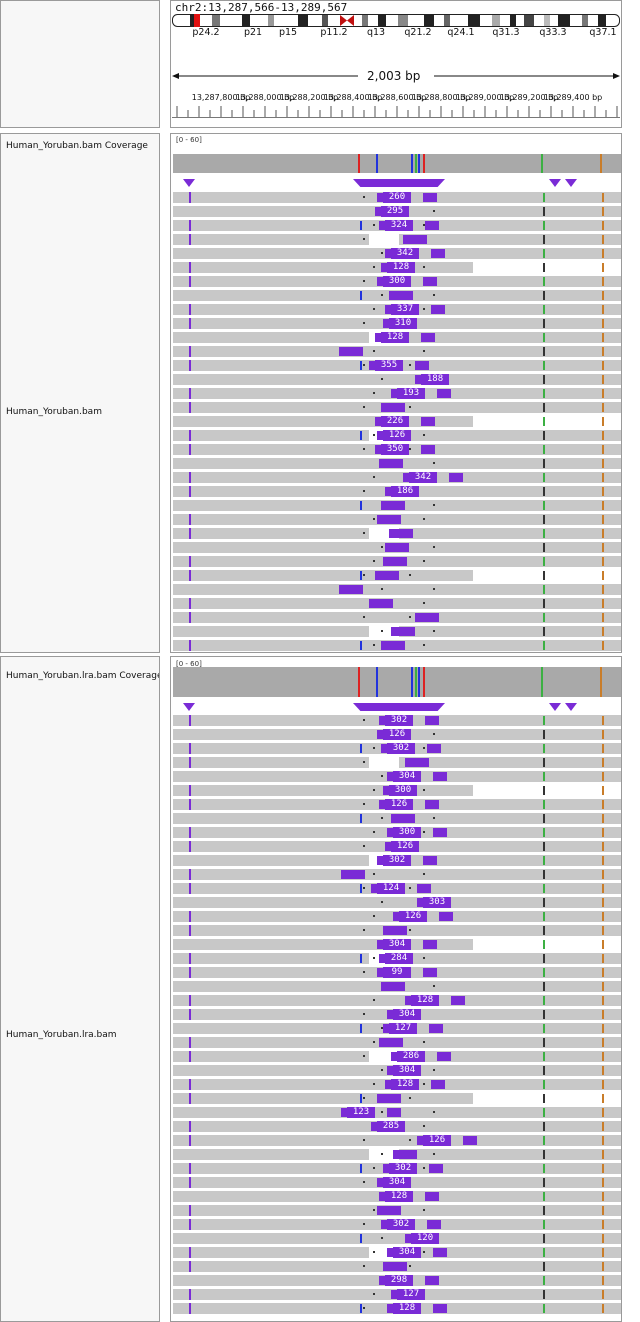  I want to click on read-row: 355, so click(397, 365).